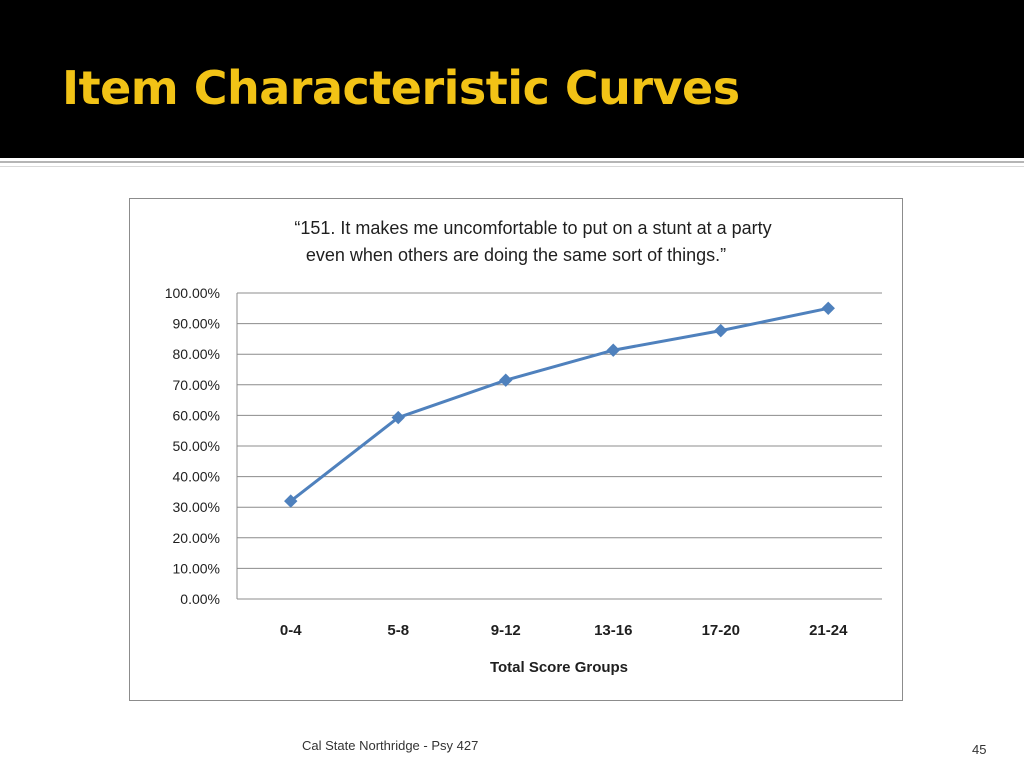  I want to click on x-tick-label: 9-12, so click(506, 630).